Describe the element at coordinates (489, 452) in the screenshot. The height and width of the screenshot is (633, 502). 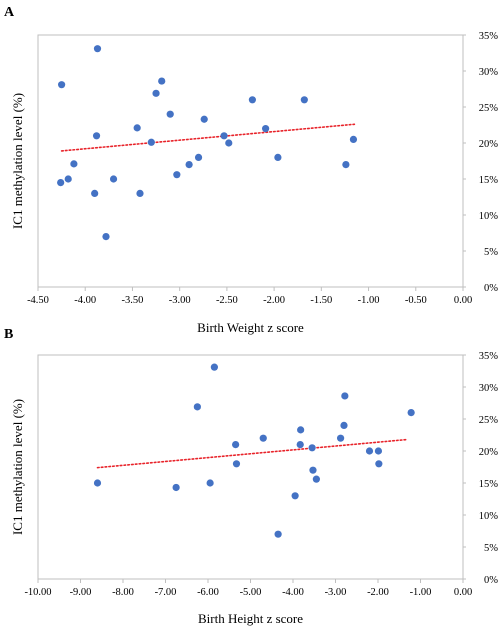
I see `panel-b-y-tick-label: 20%` at that location.